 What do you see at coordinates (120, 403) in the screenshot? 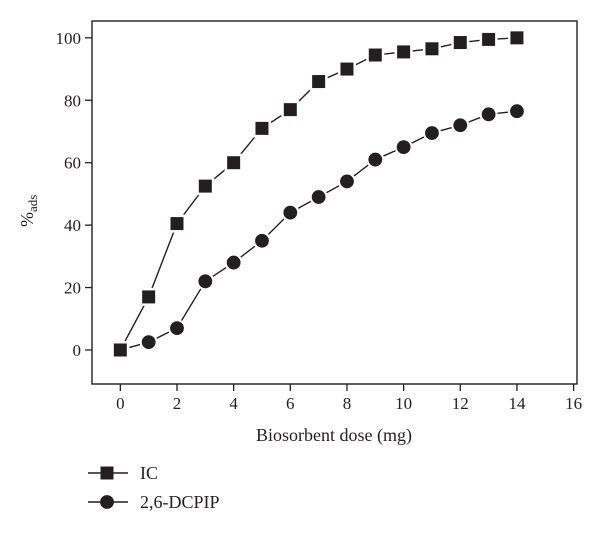
I see `x-tick-label: 0` at bounding box center [120, 403].